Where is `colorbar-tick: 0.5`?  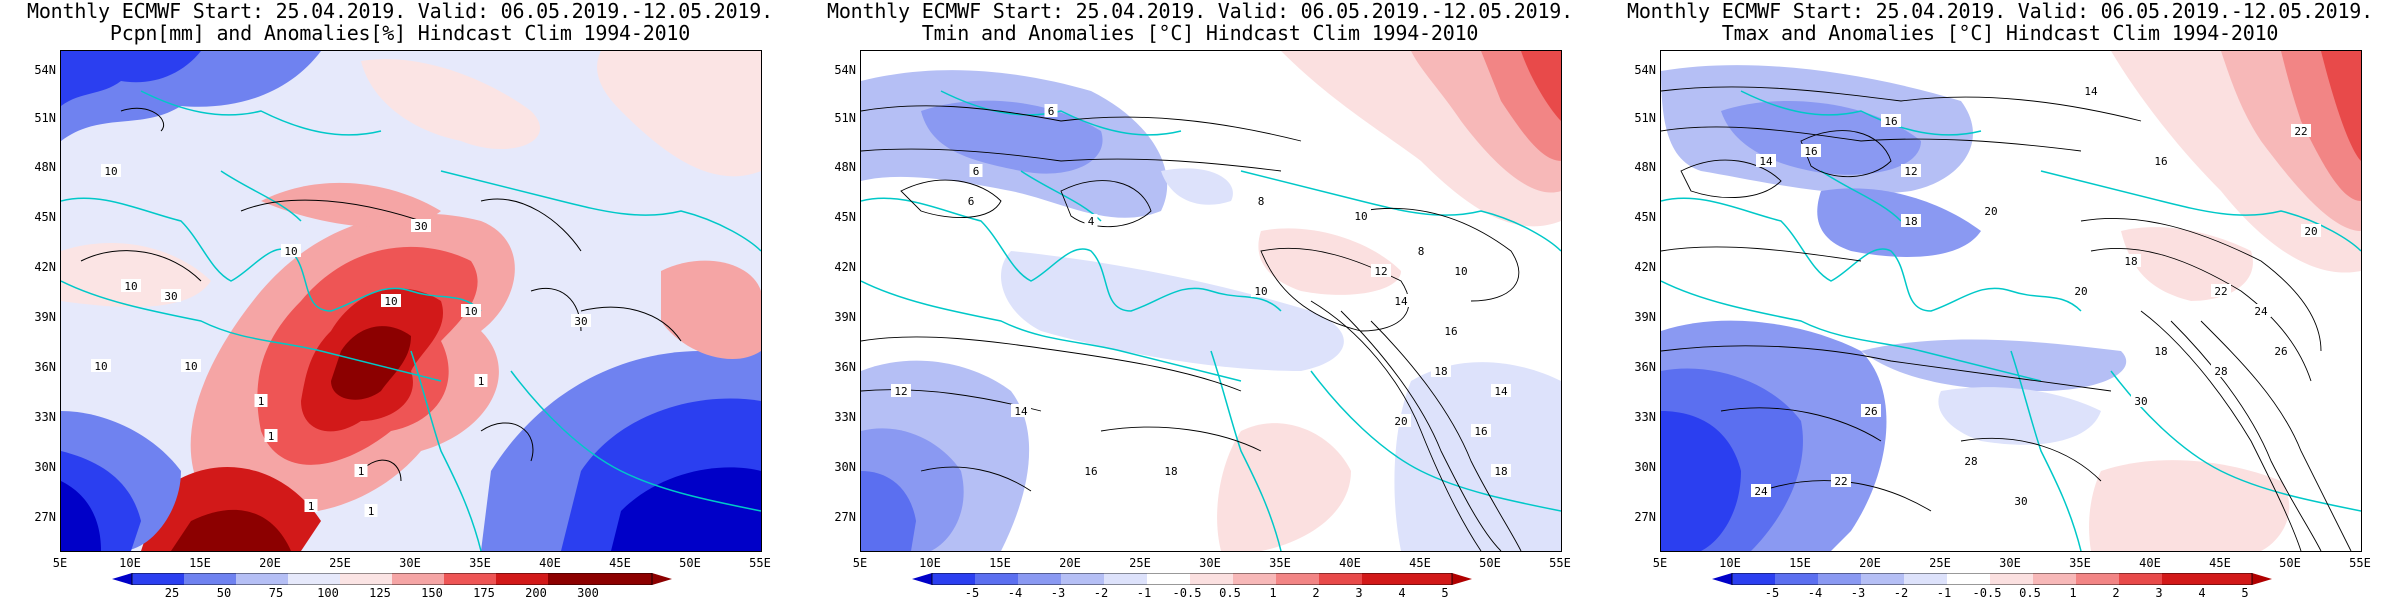 colorbar-tick: 0.5 is located at coordinates (2030, 593).